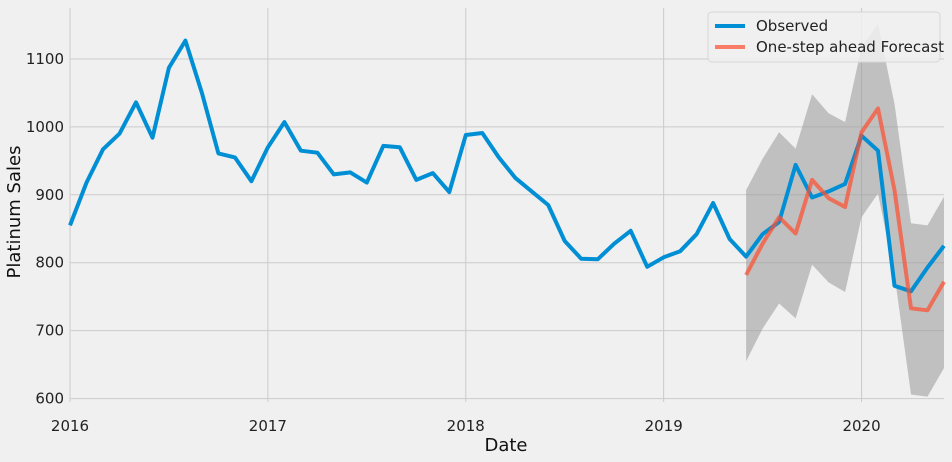  Describe the element at coordinates (70, 426) in the screenshot. I see `x-tick-label: 2016` at that location.